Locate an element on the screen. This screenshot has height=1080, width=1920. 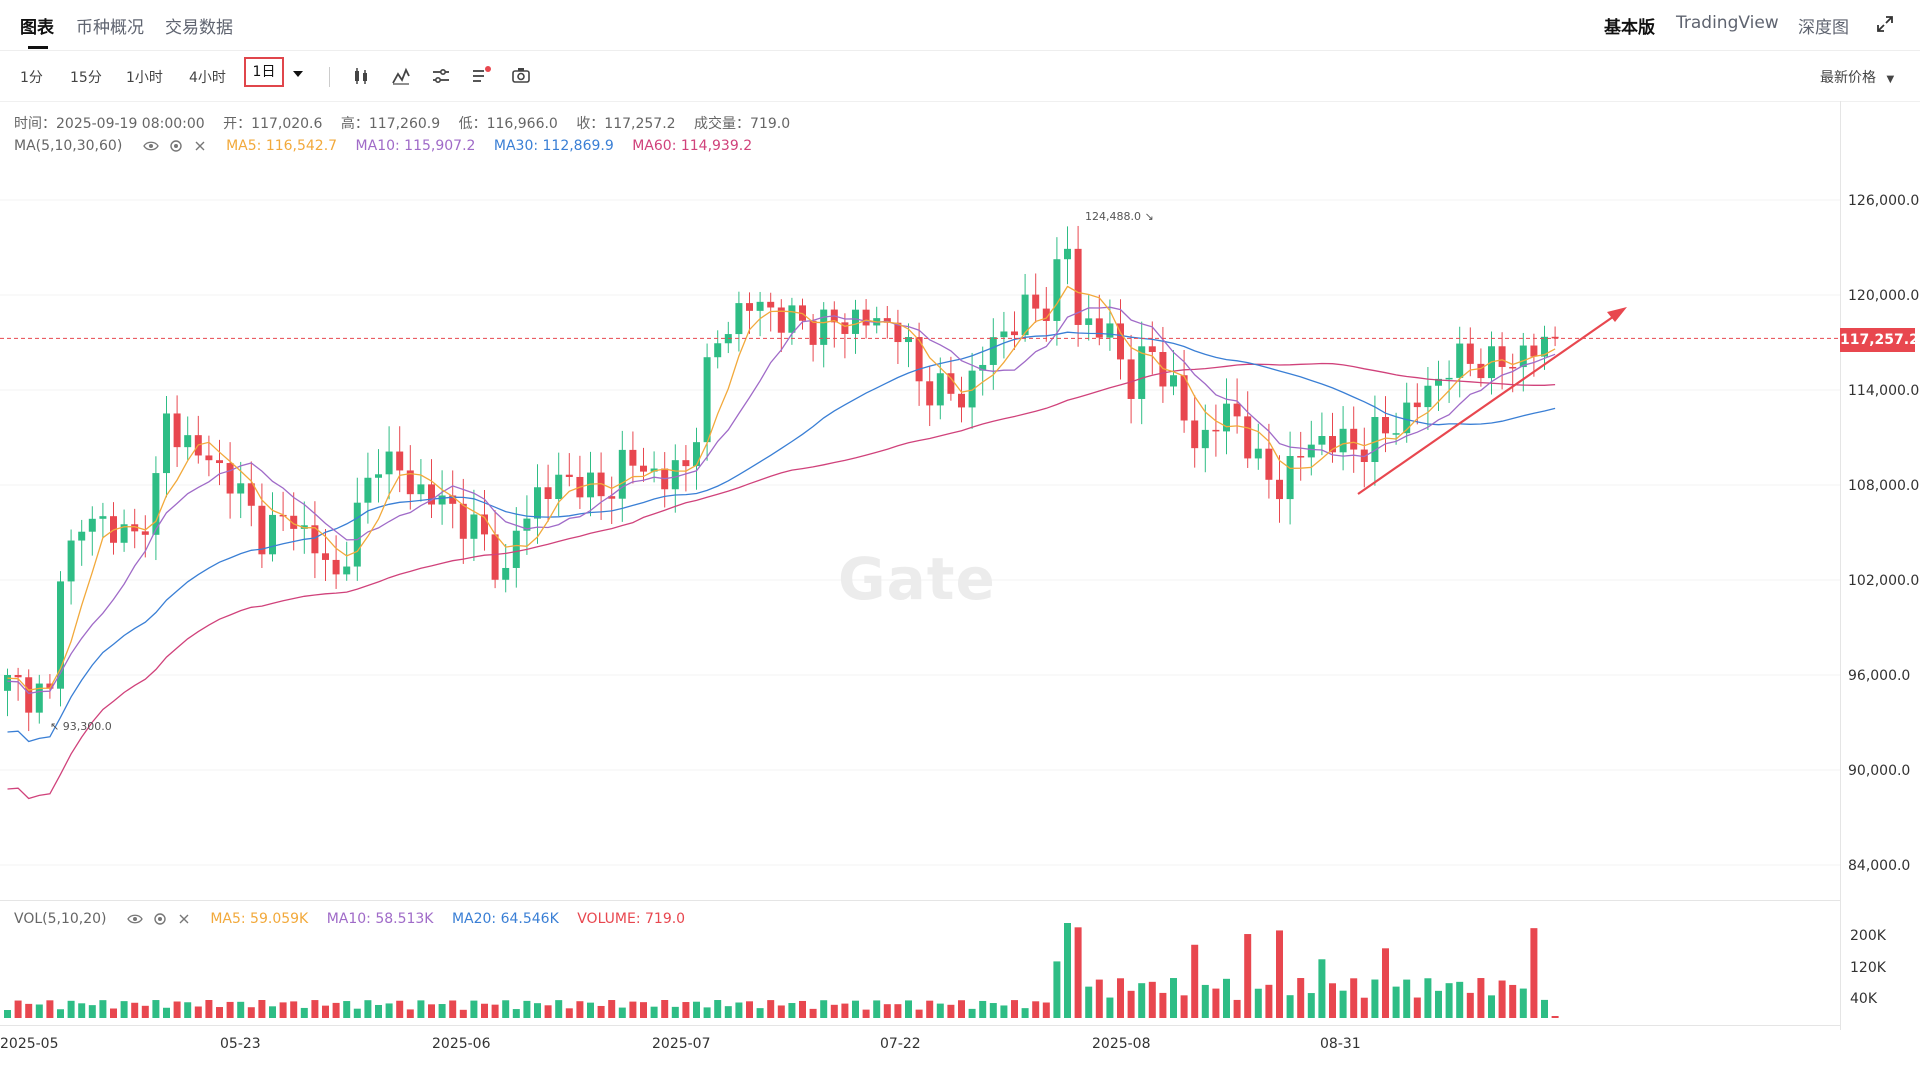
vol-ma10-value: MA10: 58.513K is located at coordinates (380, 919).